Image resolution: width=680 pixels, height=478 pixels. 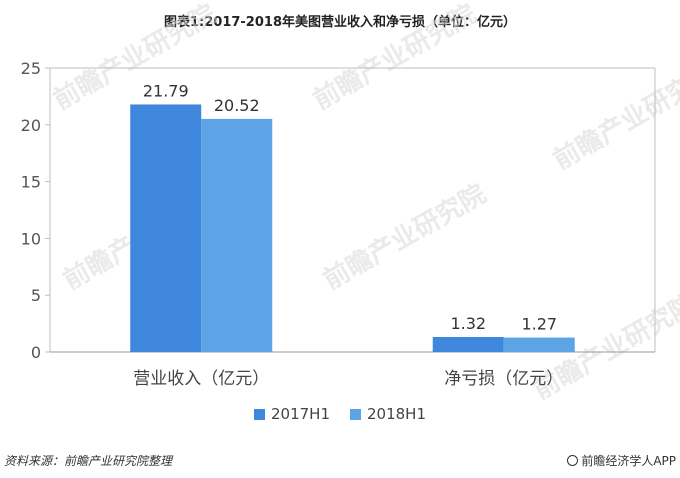 I want to click on data-label: 1.32, so click(x=468, y=323).